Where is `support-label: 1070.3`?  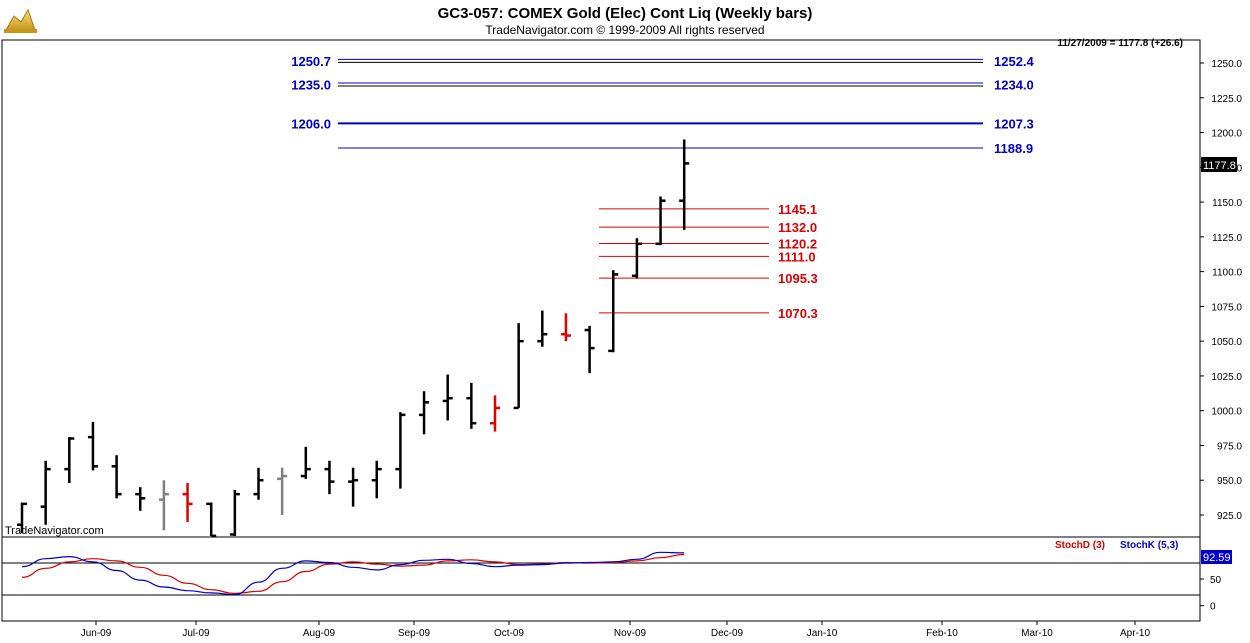
support-label: 1070.3 is located at coordinates (798, 313).